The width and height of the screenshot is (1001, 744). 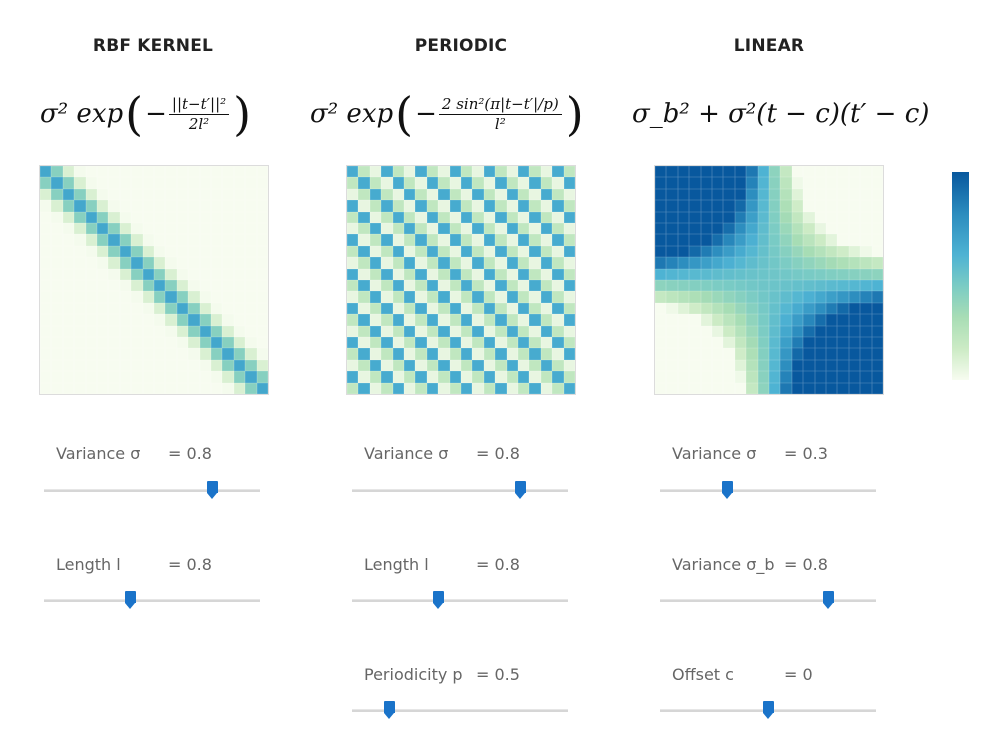 What do you see at coordinates (352, 114) in the screenshot?
I see `formula-main: σ² exp` at bounding box center [352, 114].